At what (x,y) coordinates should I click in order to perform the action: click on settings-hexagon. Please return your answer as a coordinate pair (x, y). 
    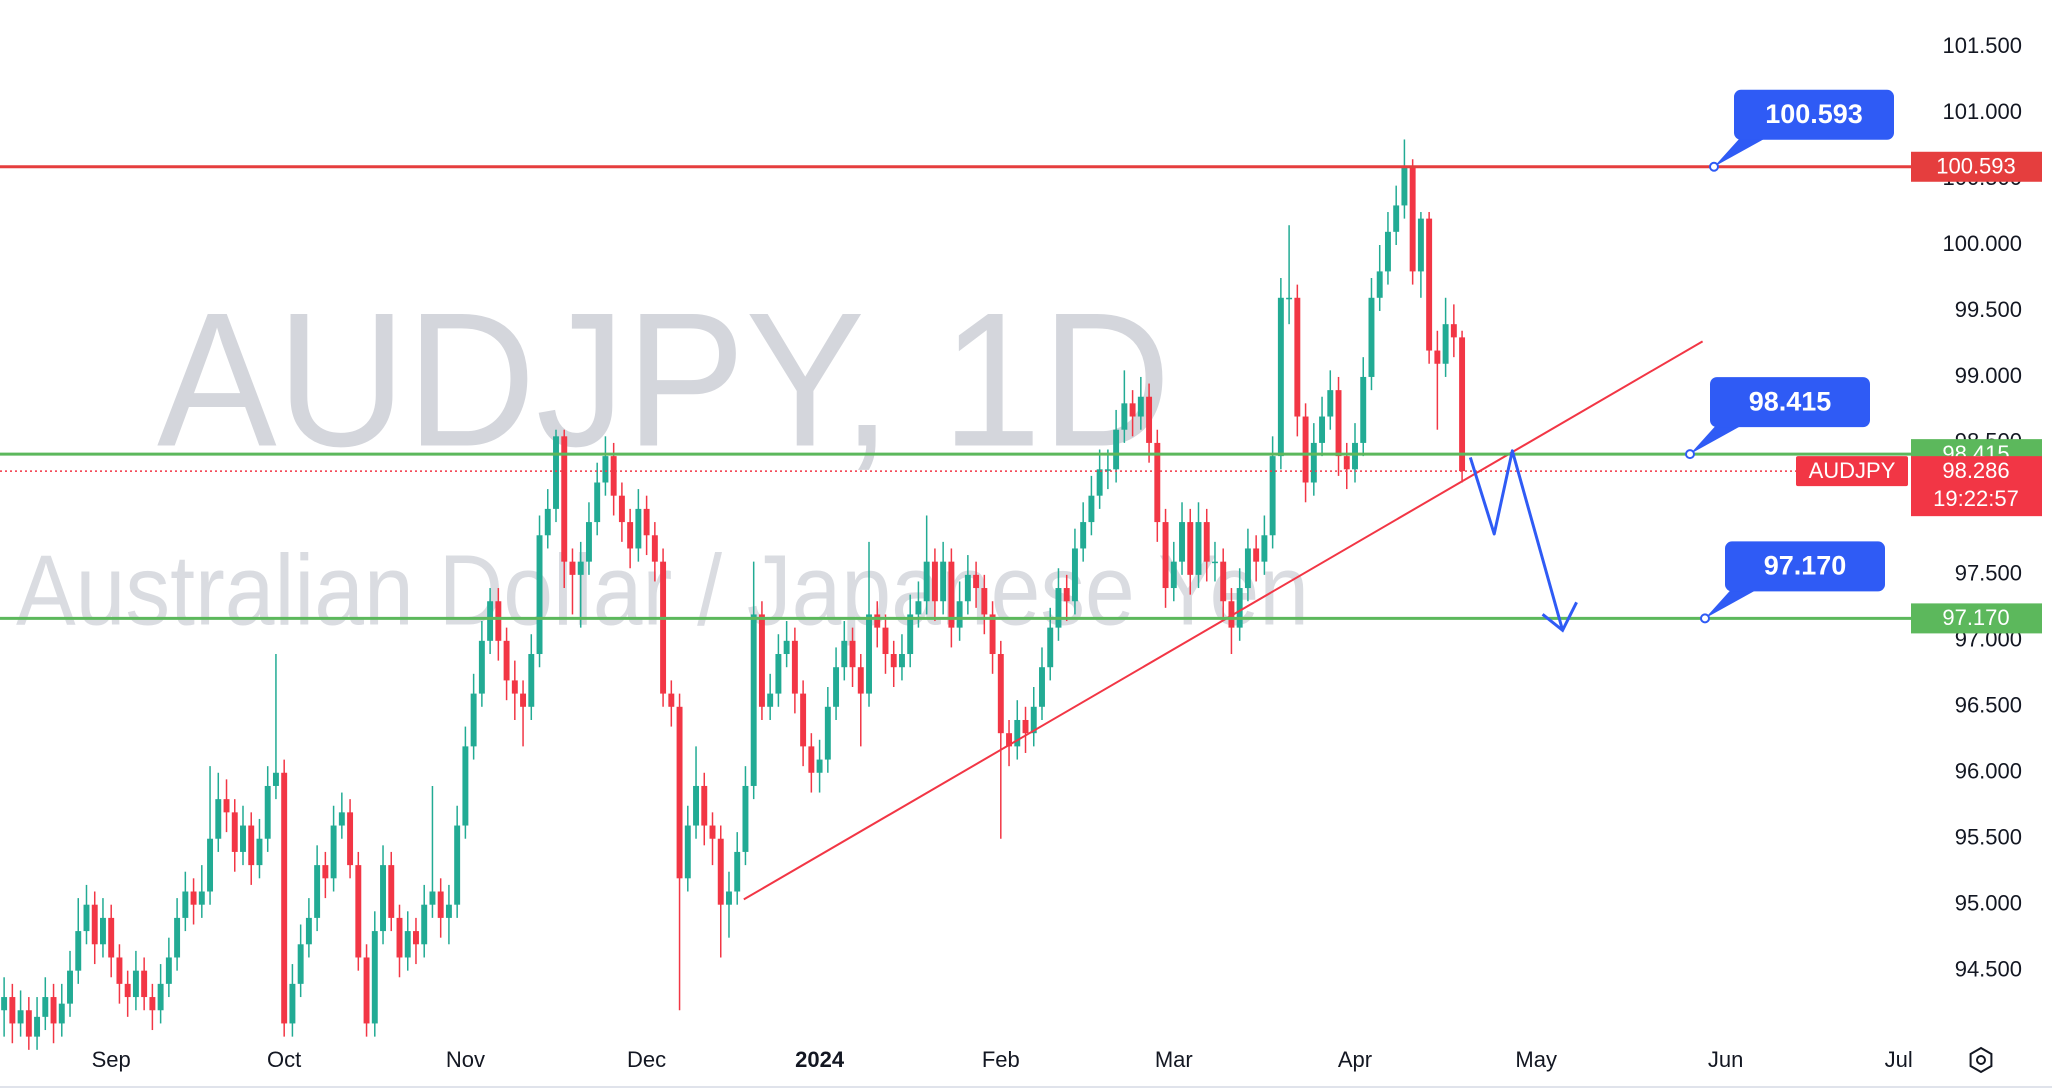
    Looking at the image, I should click on (1981, 1060).